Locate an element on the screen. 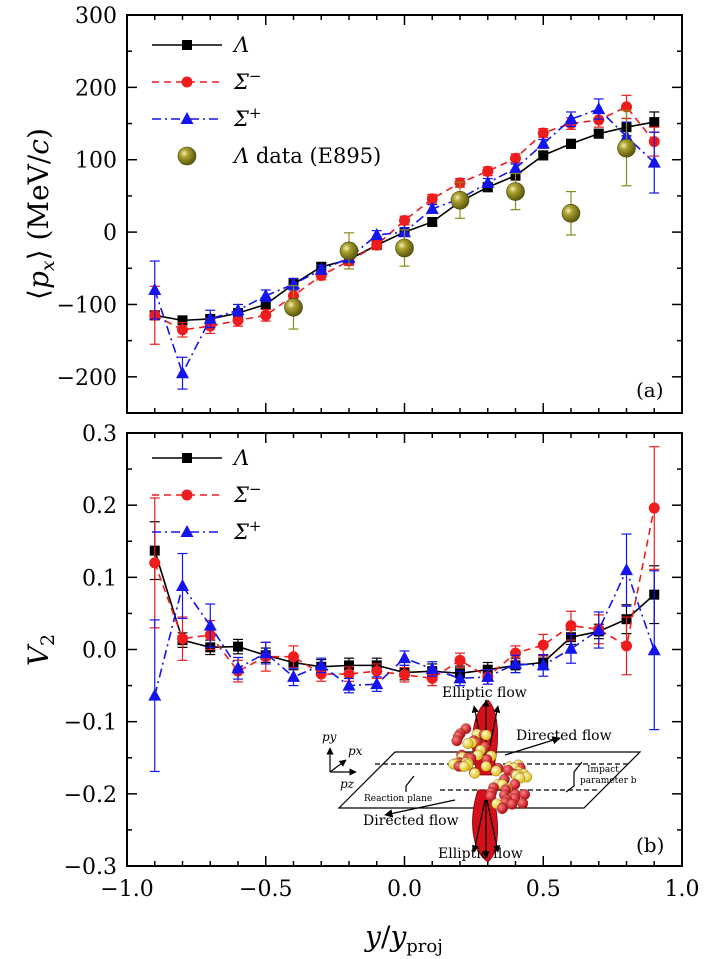 This screenshot has width=713, height=959. directed-flow-arrow-right is located at coordinates (532, 746).